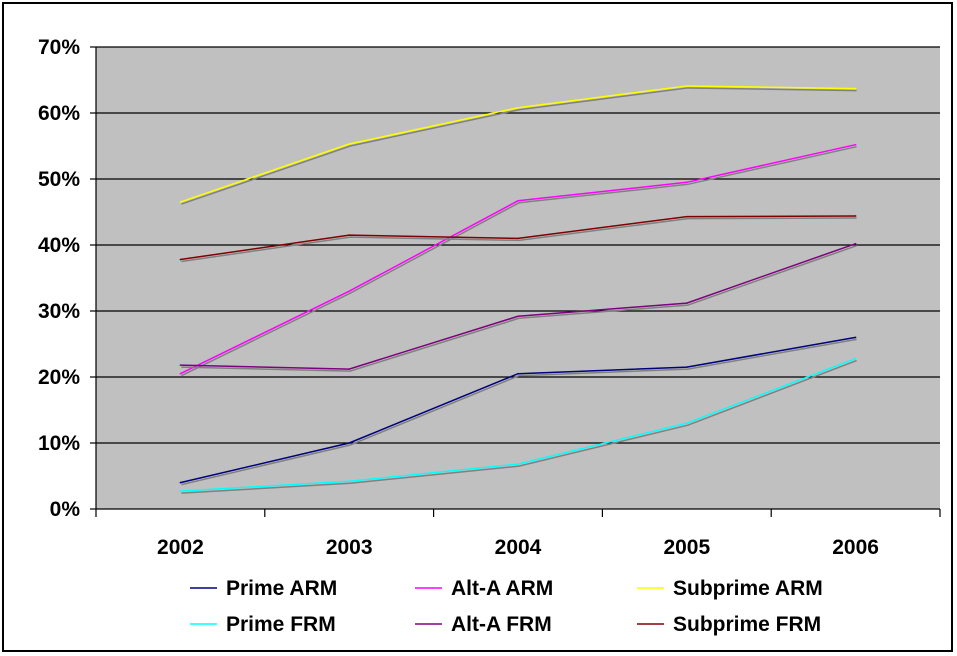  What do you see at coordinates (349, 547) in the screenshot?
I see `x-tick-label: 2003` at bounding box center [349, 547].